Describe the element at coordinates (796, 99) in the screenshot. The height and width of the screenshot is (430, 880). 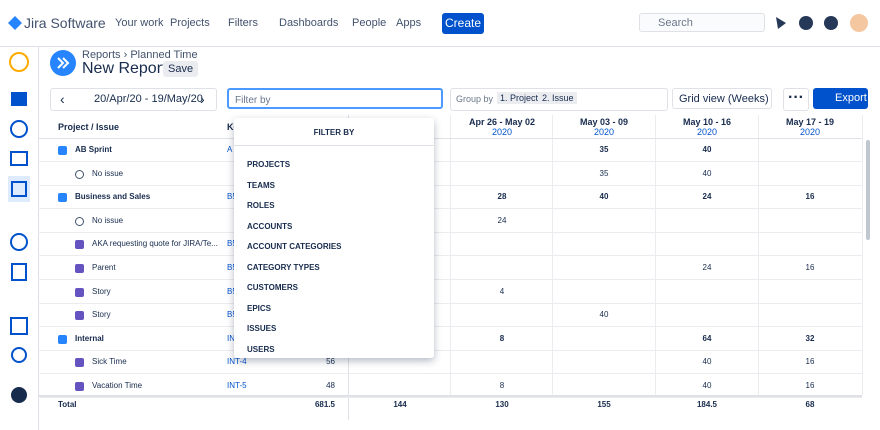
I see `more: ···` at that location.